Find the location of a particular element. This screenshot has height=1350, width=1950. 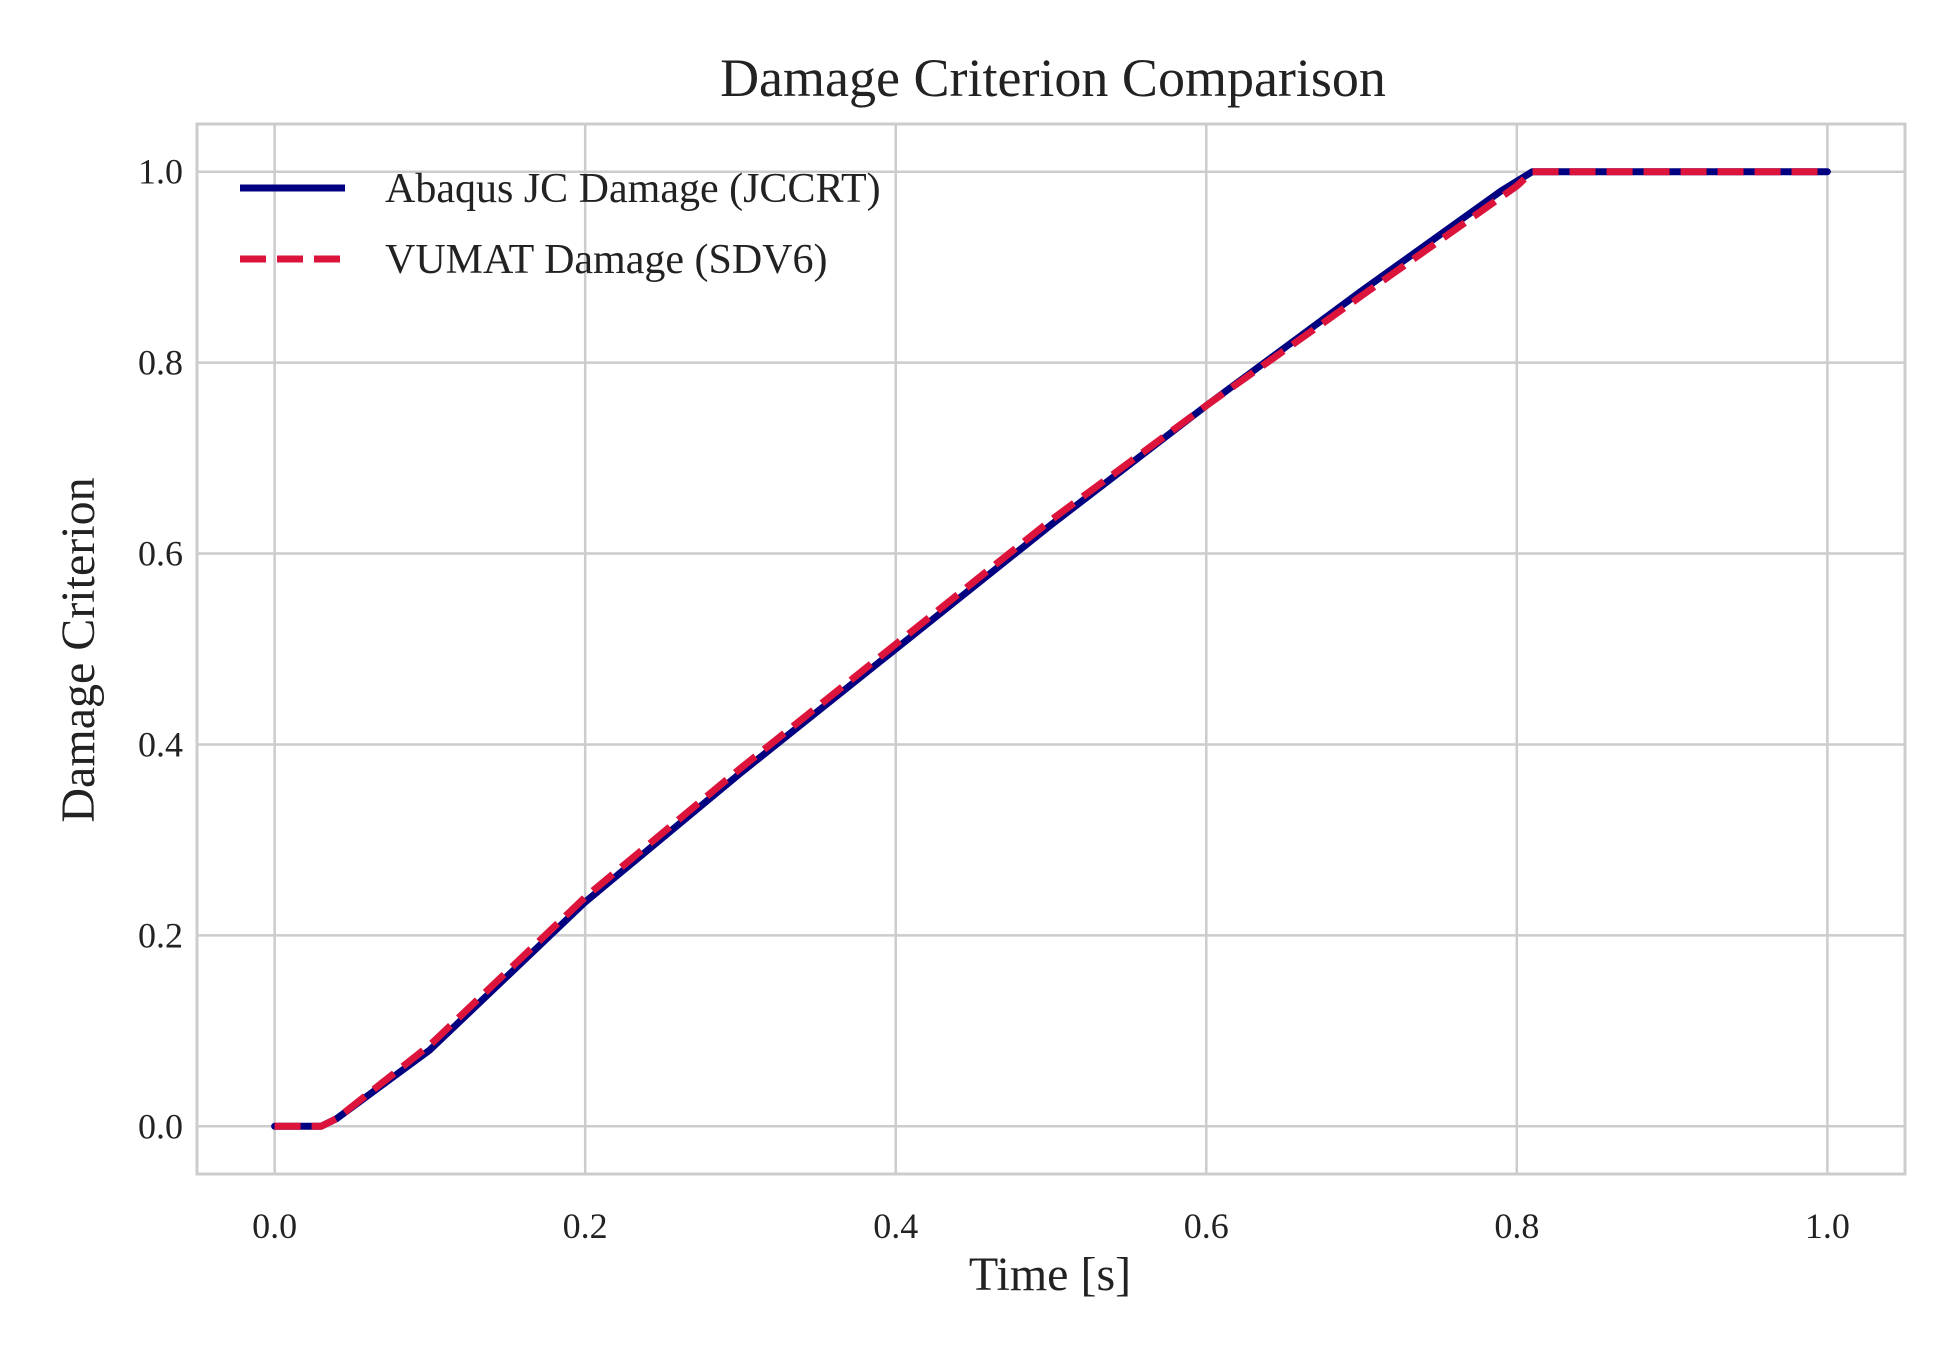

x-tick-label: 0.2 is located at coordinates (585, 1226).